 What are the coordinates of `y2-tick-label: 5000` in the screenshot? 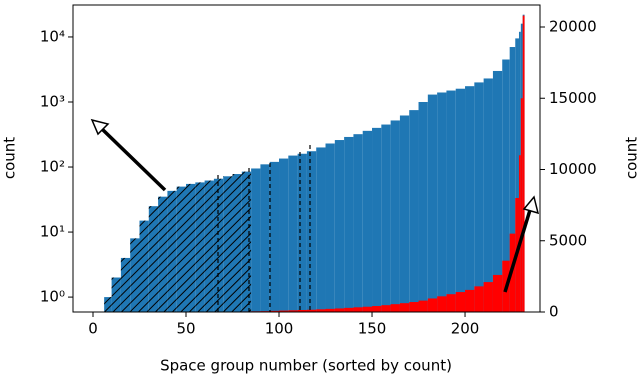 It's located at (568, 240).